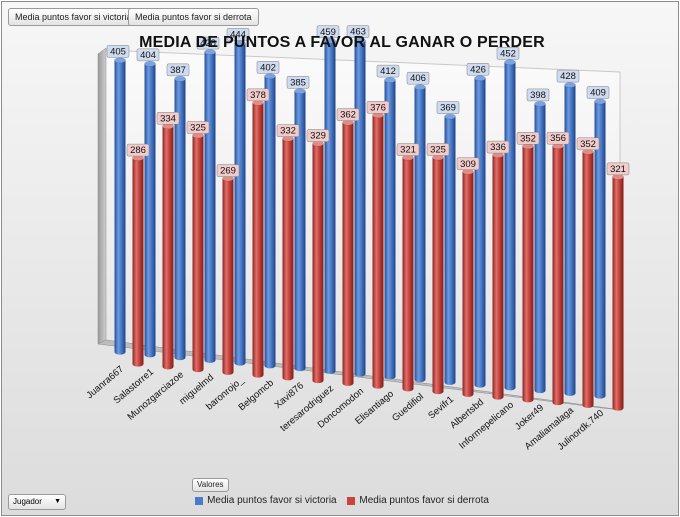  Describe the element at coordinates (198, 127) in the screenshot. I see `label-defeat-2: 325` at that location.